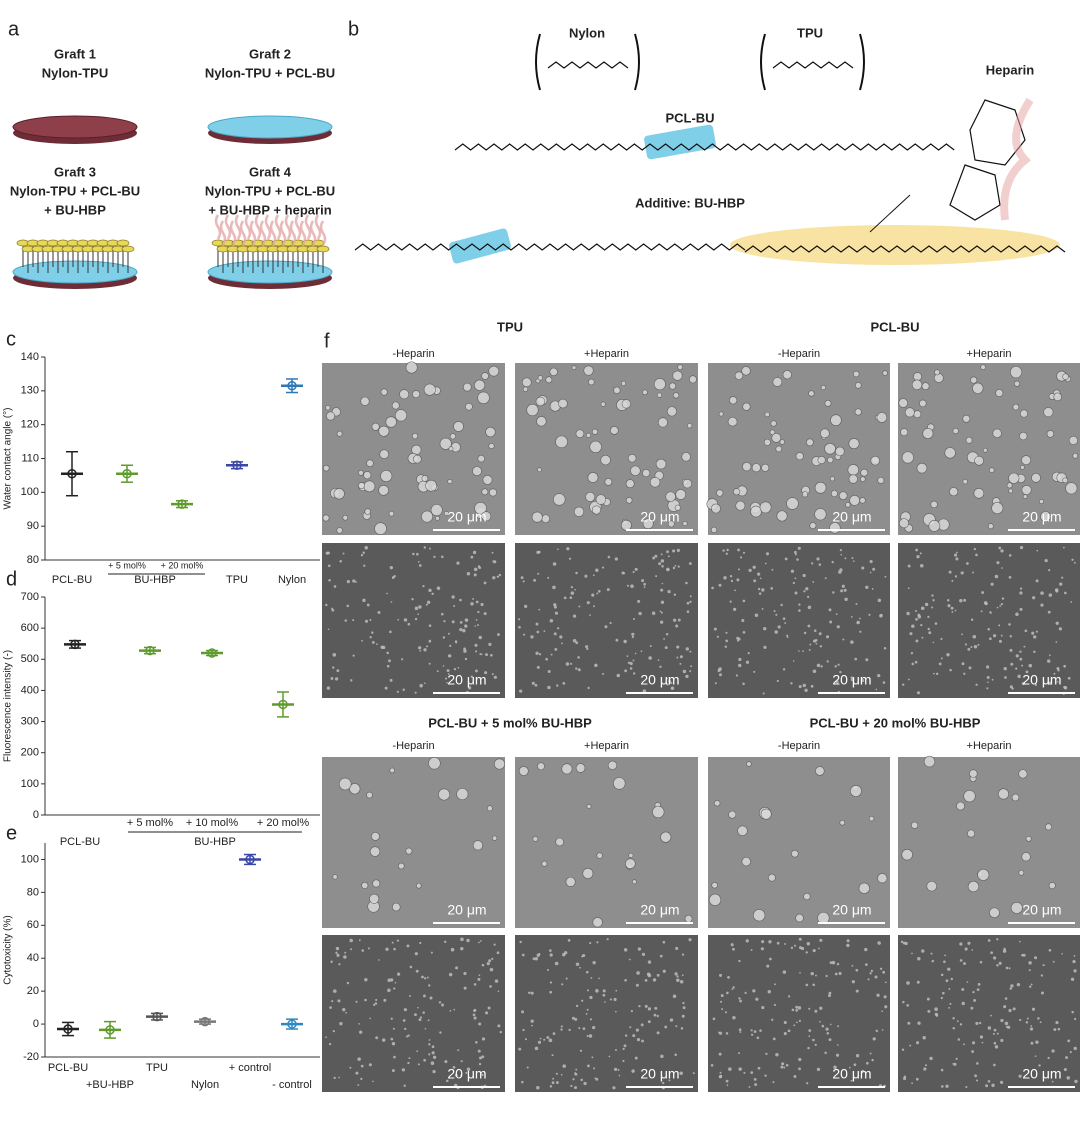  I want to click on panel-label: a, so click(14, 29).